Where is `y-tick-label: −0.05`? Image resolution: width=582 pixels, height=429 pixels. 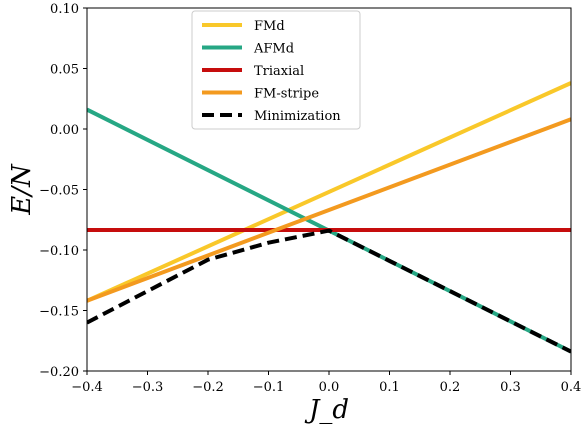 y-tick-label: −0.05 is located at coordinates (59, 191).